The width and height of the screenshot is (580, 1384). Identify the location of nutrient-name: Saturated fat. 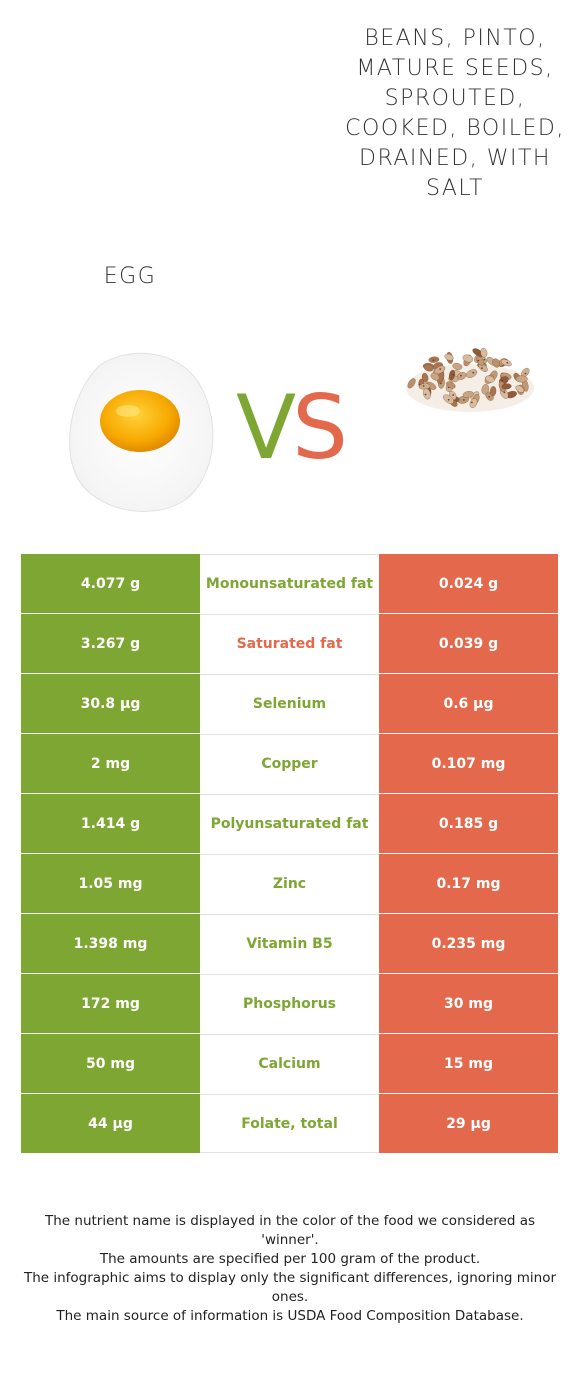
(289, 643).